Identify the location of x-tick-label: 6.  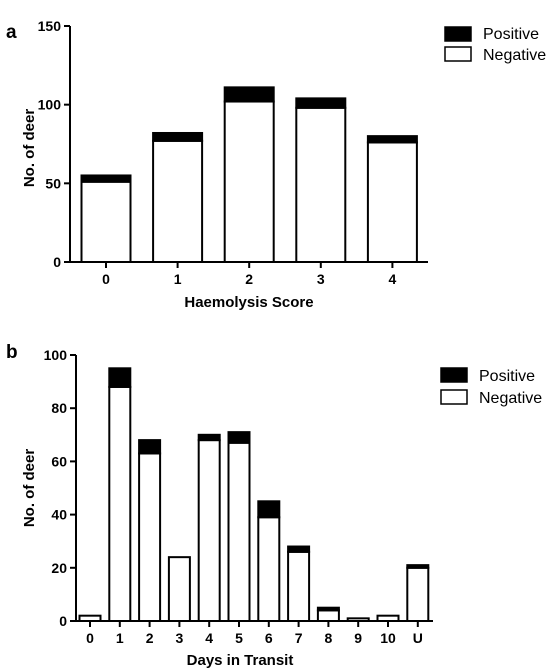
(269, 638).